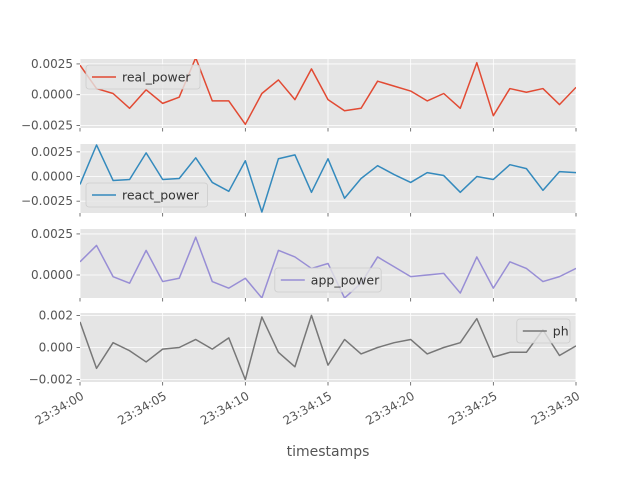 The image size is (640, 485). I want to click on panel-real_power: 0.0025 0.0000 −0.0025 real_power, so click(299, 95).